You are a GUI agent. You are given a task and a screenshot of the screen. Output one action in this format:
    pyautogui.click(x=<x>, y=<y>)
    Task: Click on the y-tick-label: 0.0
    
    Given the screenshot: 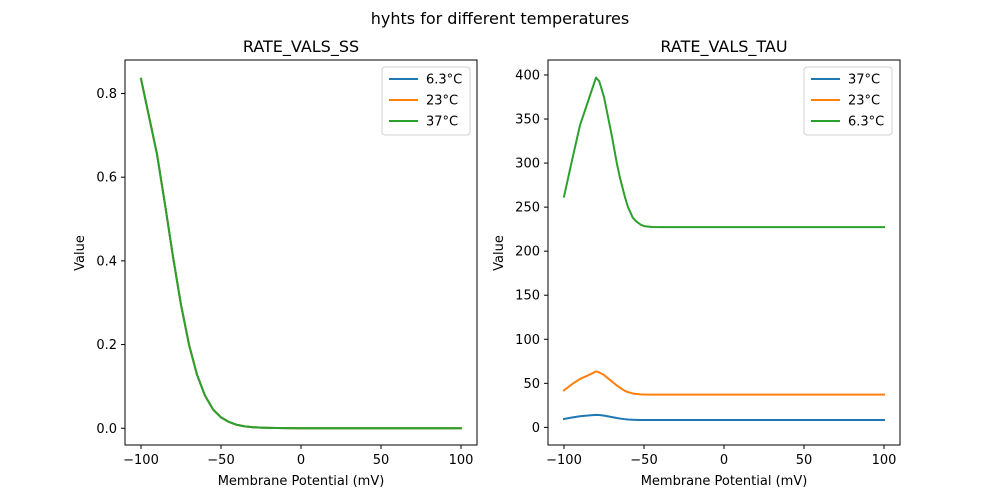 What is the action you would take?
    pyautogui.click(x=106, y=429)
    